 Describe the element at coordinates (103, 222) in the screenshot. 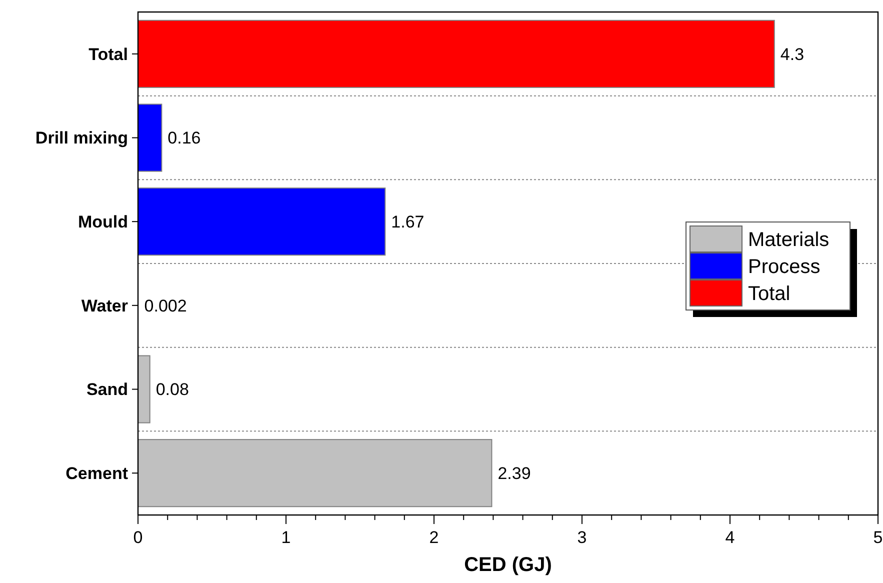

I see `y-tick-label: Mould` at that location.